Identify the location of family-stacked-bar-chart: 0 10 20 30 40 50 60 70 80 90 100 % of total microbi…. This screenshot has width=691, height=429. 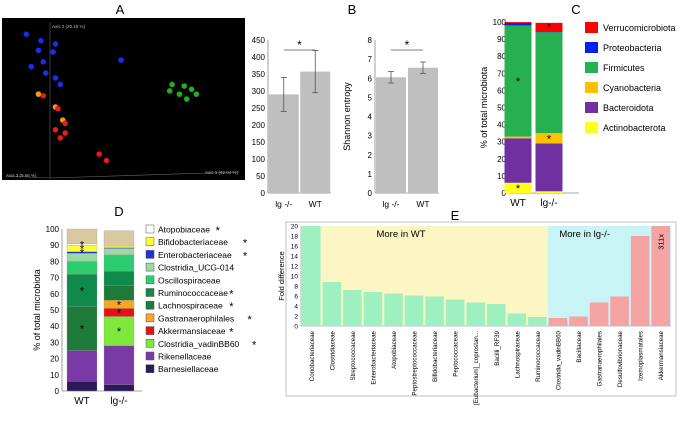
(144, 316).